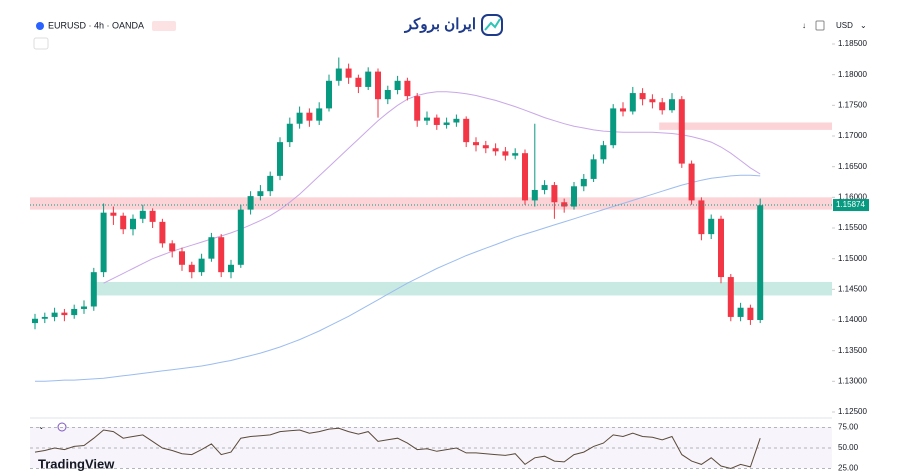  I want to click on y-tick-label: 1.15500, so click(852, 227).